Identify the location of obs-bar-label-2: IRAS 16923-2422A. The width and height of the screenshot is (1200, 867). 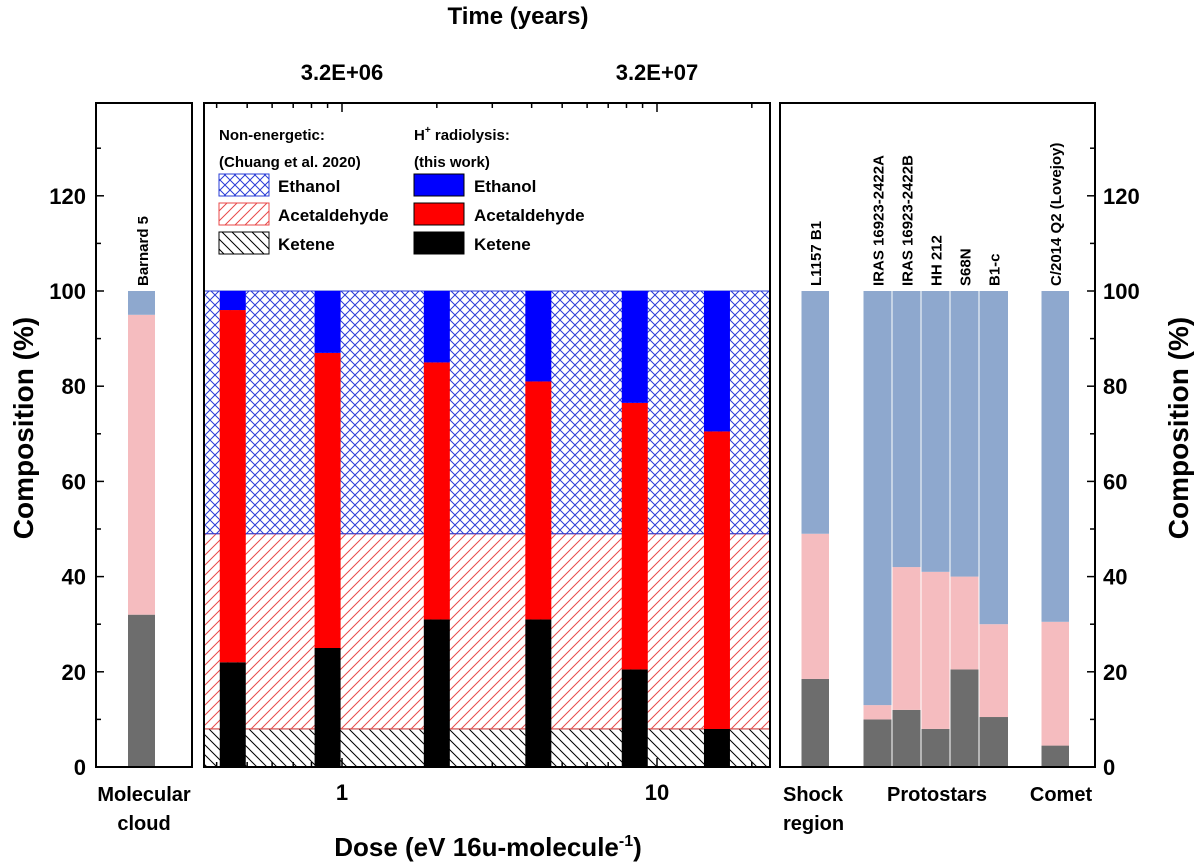
(879, 220).